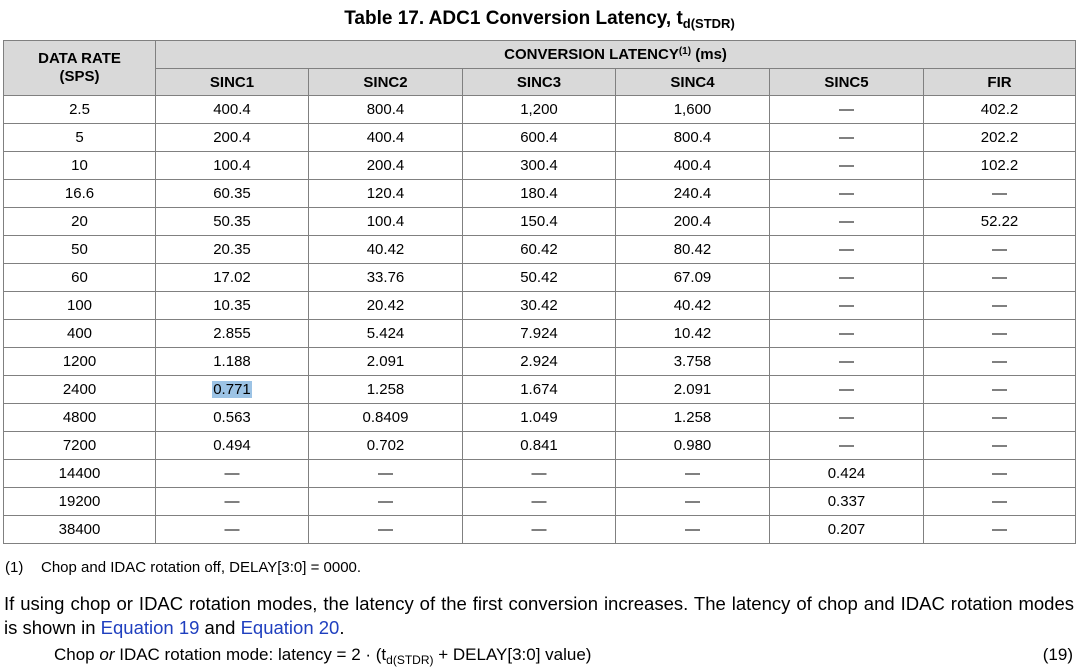  I want to click on latency-cell: 1,200, so click(539, 109).